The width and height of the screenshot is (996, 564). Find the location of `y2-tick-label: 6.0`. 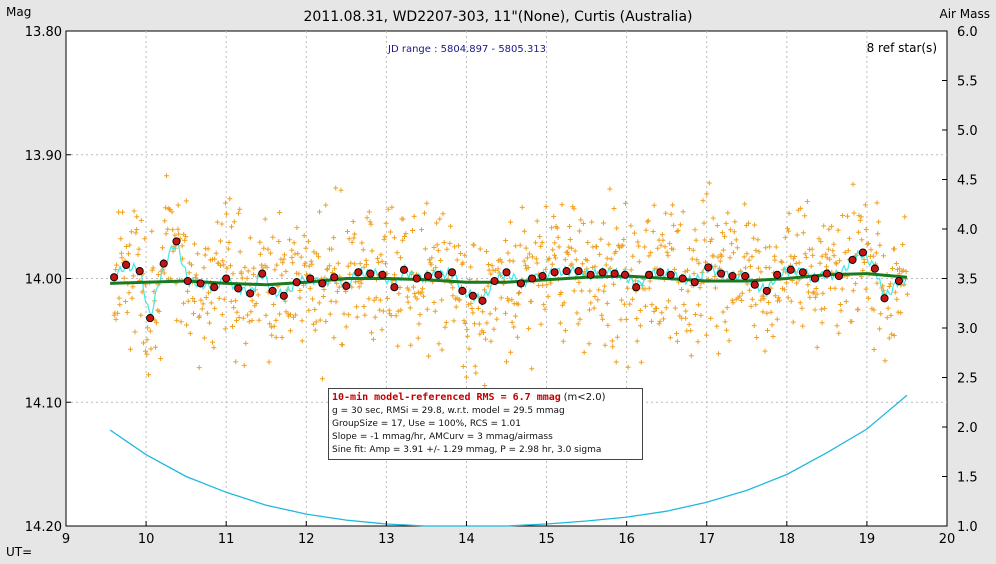

y2-tick-label: 6.0 is located at coordinates (967, 32).